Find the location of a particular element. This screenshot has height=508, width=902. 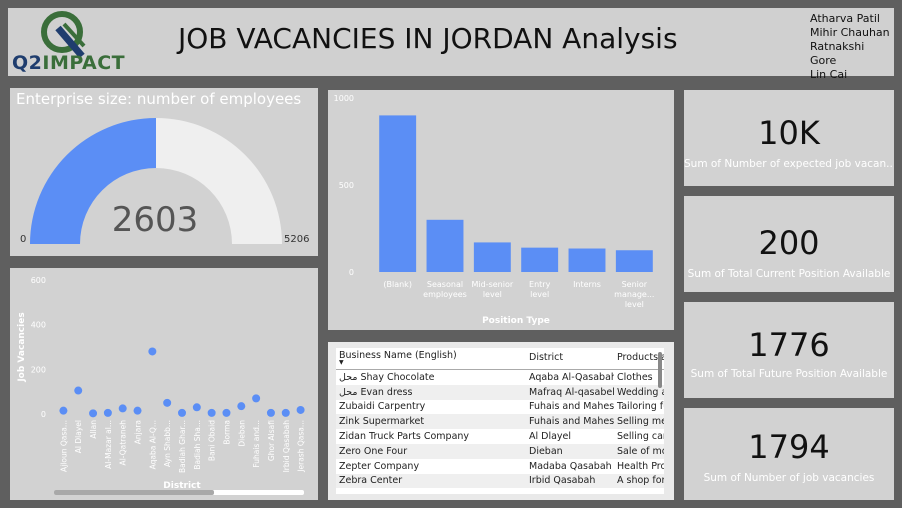

x-tick-label: Interns is located at coordinates (587, 284).